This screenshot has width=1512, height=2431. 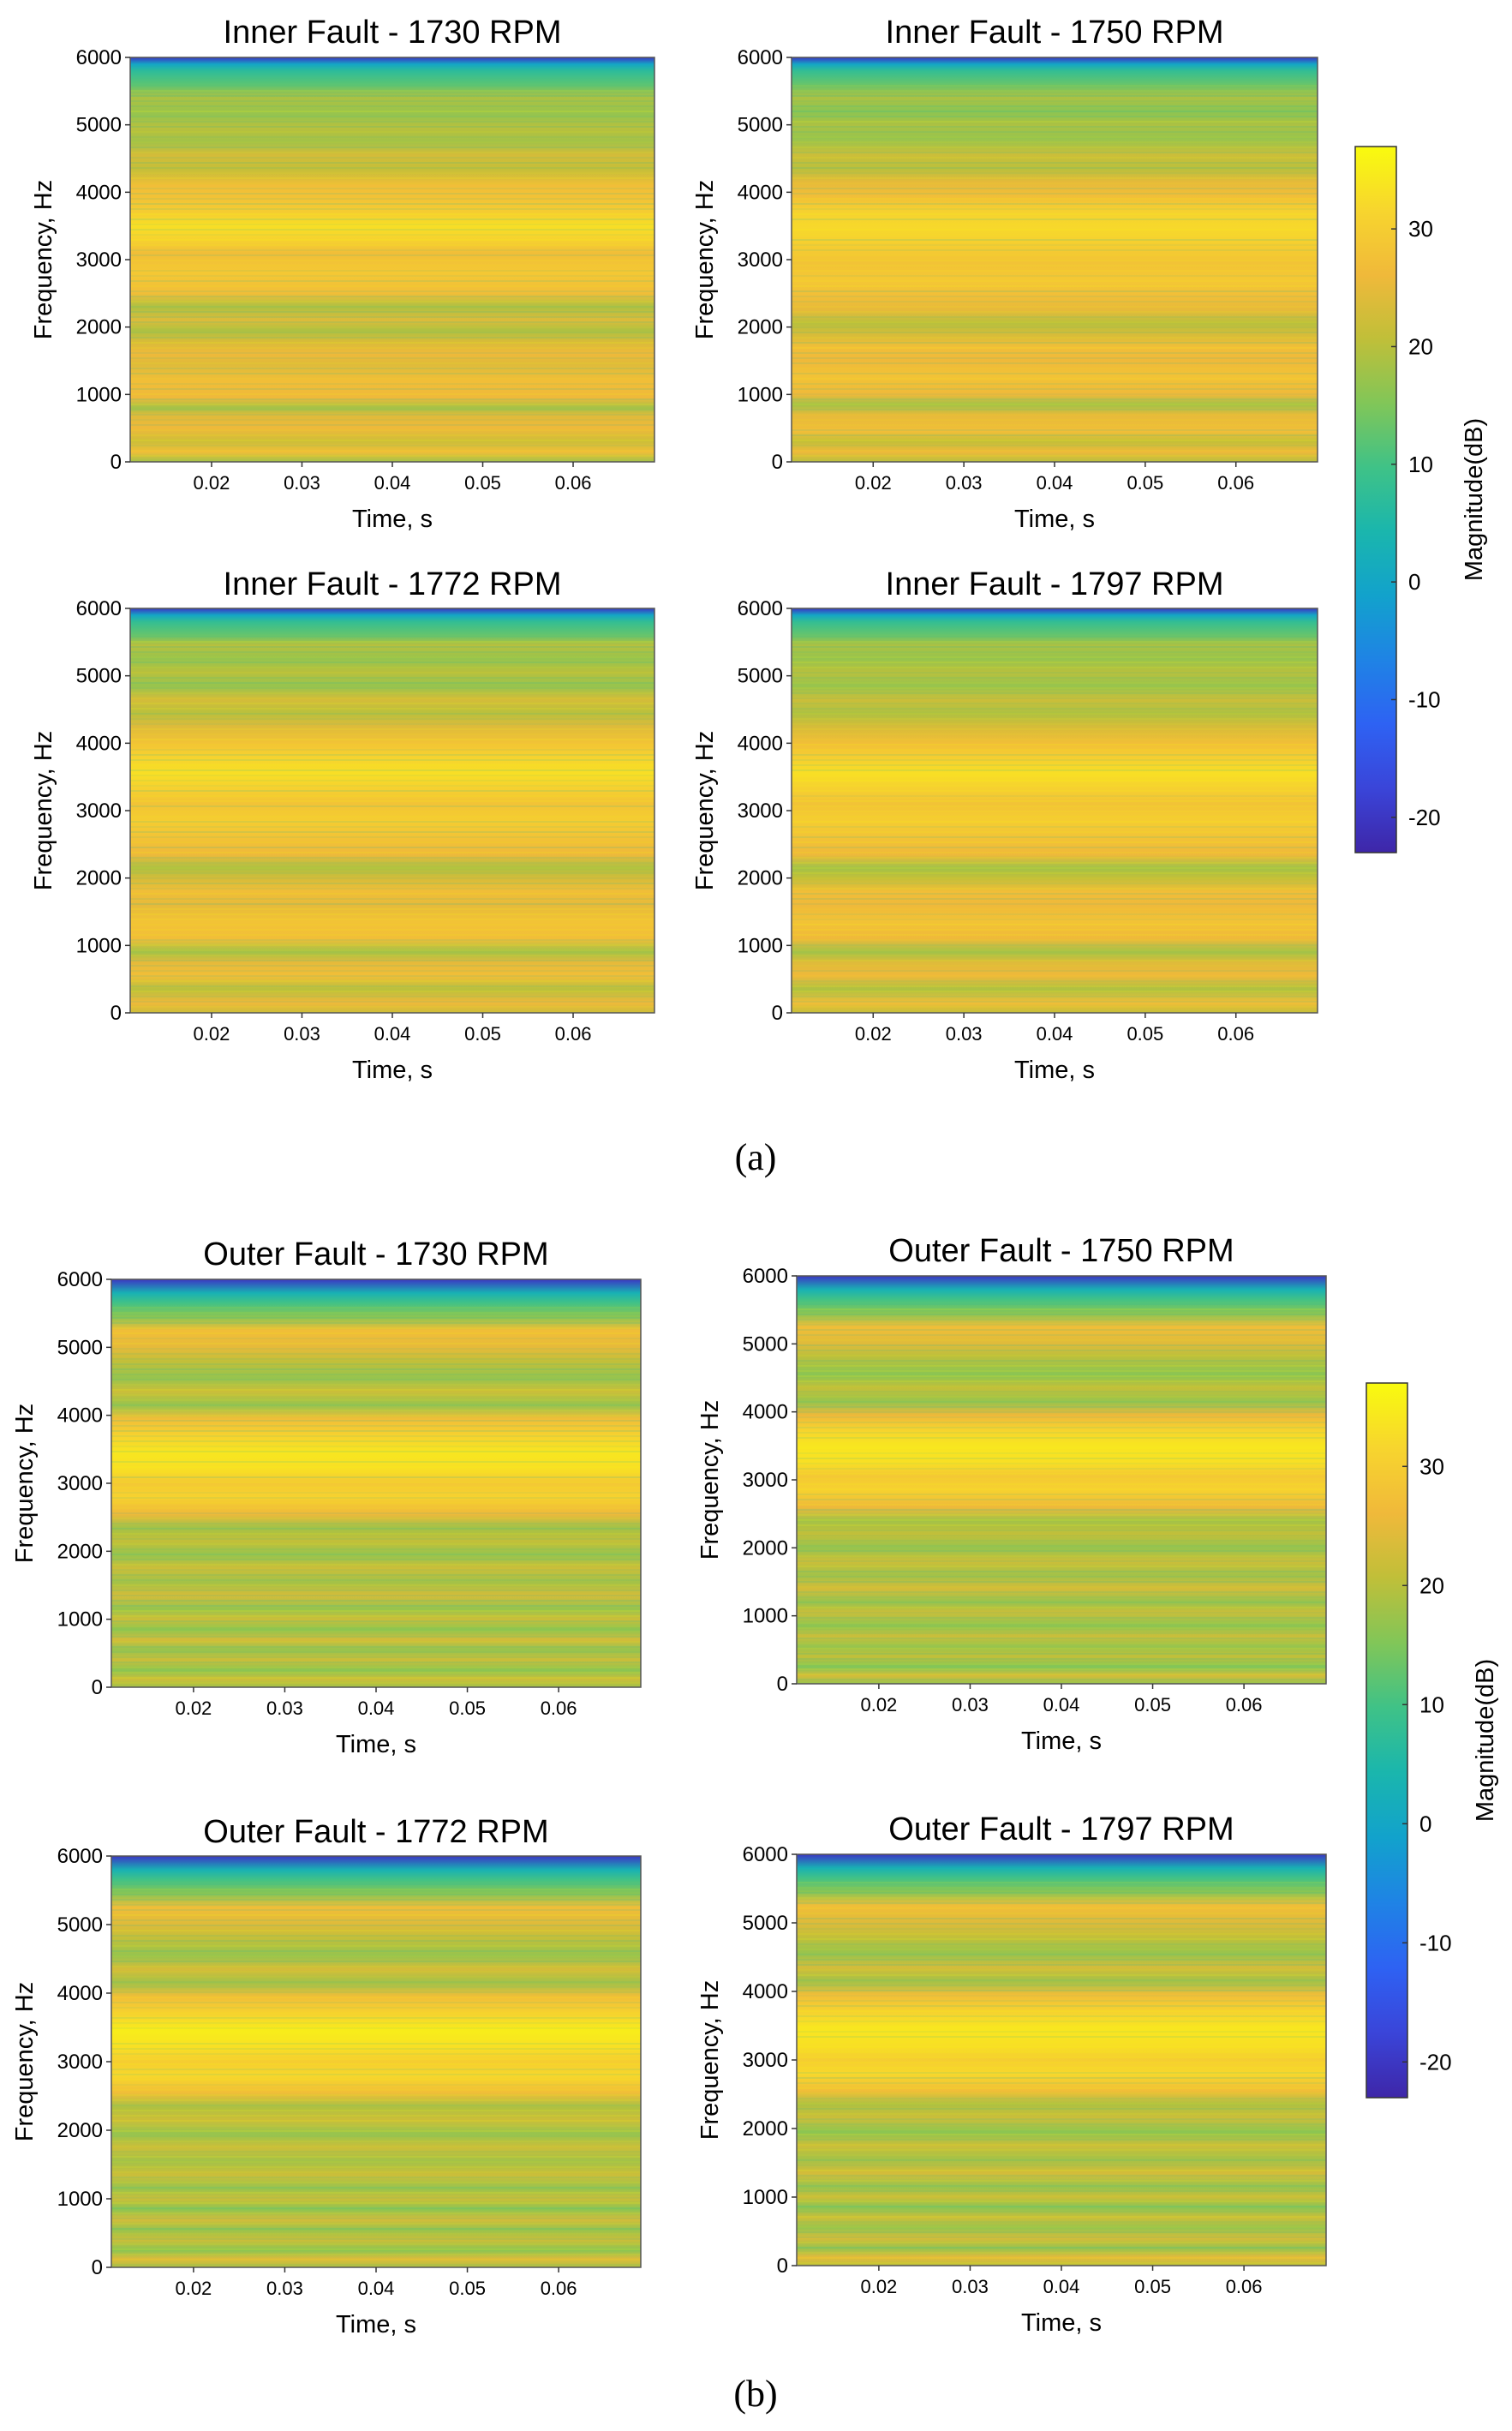 What do you see at coordinates (393, 584) in the screenshot?
I see `chart-title: Inner Fault - 1772 RPM` at bounding box center [393, 584].